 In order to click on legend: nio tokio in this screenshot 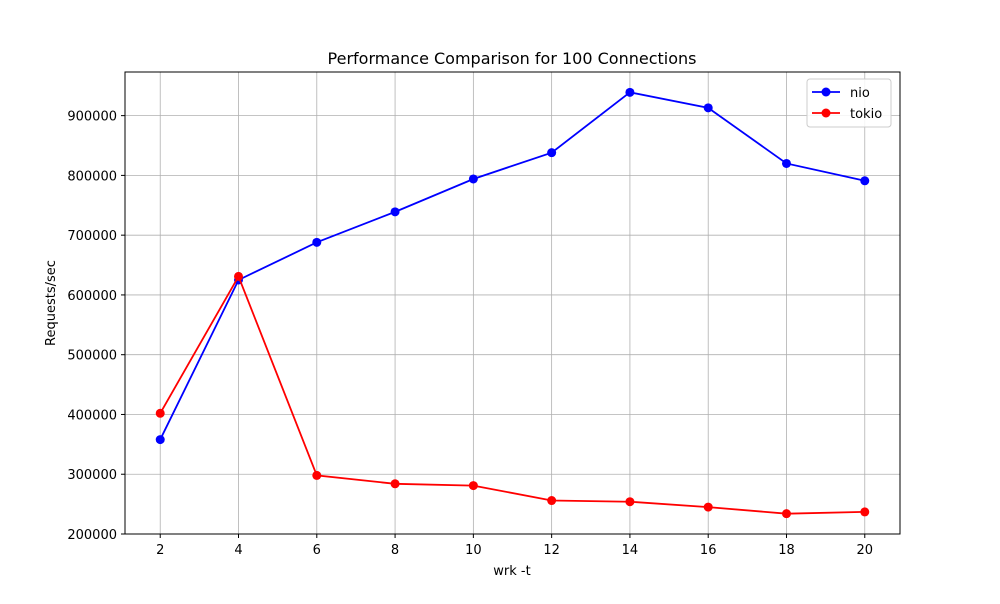, I will do `click(849, 103)`.